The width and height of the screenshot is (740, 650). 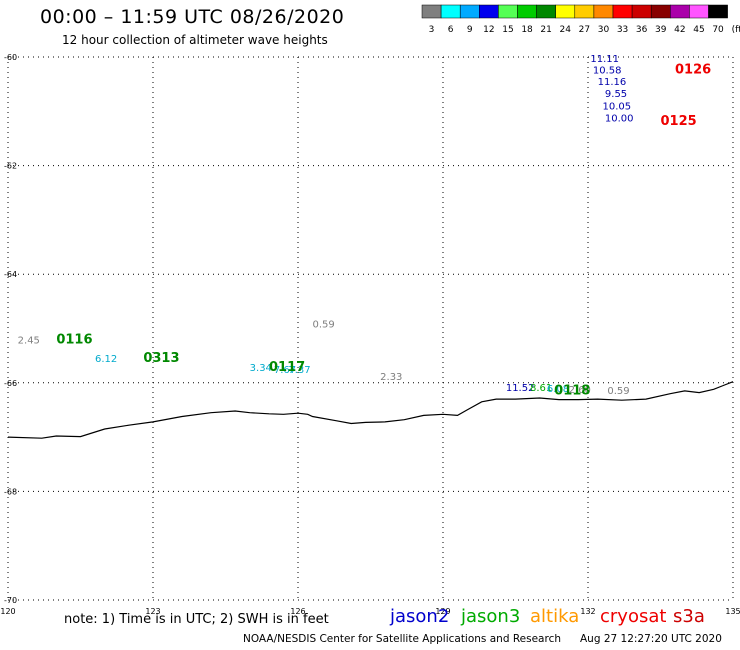 What do you see at coordinates (488, 30) in the screenshot?
I see `legend-label-12: 12` at bounding box center [488, 30].